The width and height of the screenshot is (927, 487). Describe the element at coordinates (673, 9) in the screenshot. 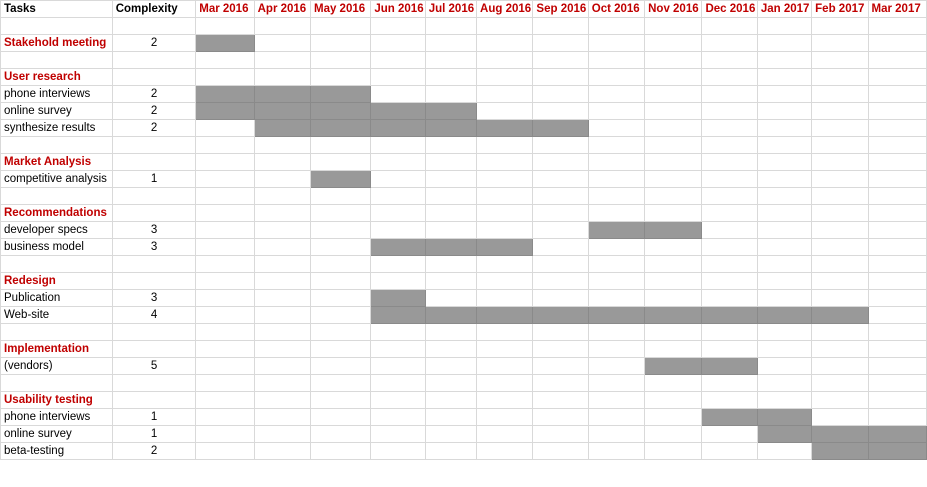

I see `month-header: Nov 2016` at that location.